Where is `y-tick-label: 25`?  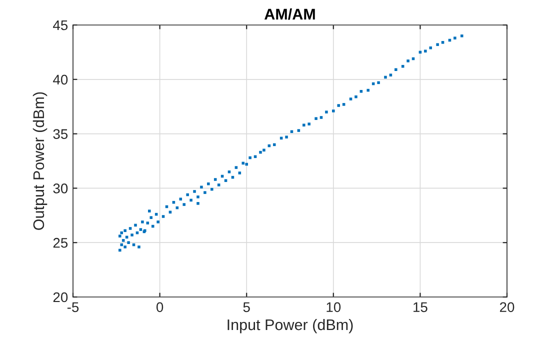 y-tick-label: 25 is located at coordinates (60, 243).